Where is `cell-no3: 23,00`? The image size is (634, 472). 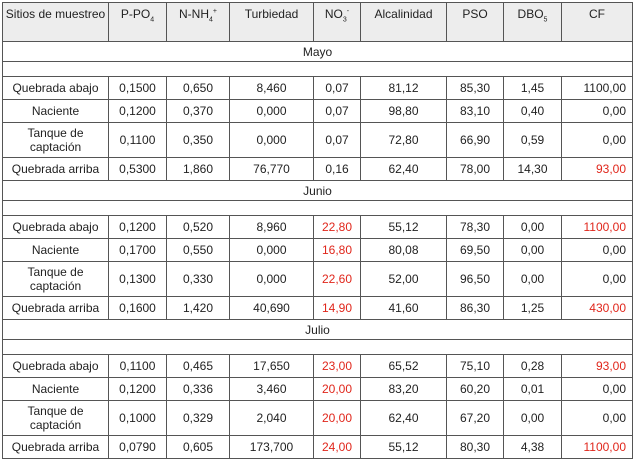
cell-no3: 23,00 is located at coordinates (337, 366).